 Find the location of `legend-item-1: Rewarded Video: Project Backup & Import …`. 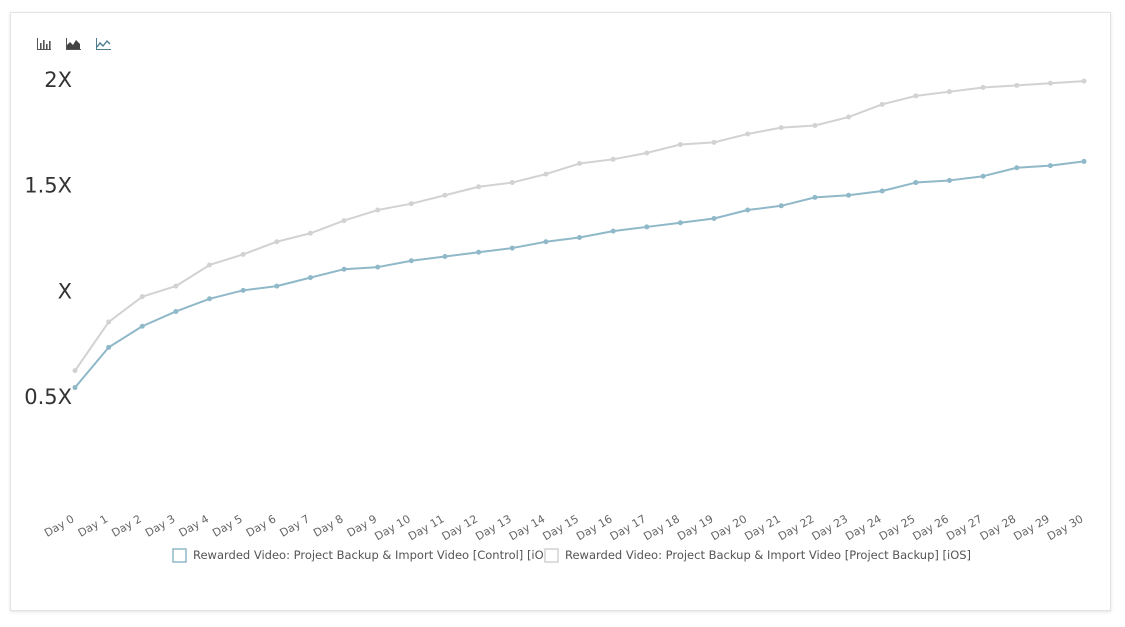

legend-item-1: Rewarded Video: Project Backup & Import … is located at coordinates (757, 555).